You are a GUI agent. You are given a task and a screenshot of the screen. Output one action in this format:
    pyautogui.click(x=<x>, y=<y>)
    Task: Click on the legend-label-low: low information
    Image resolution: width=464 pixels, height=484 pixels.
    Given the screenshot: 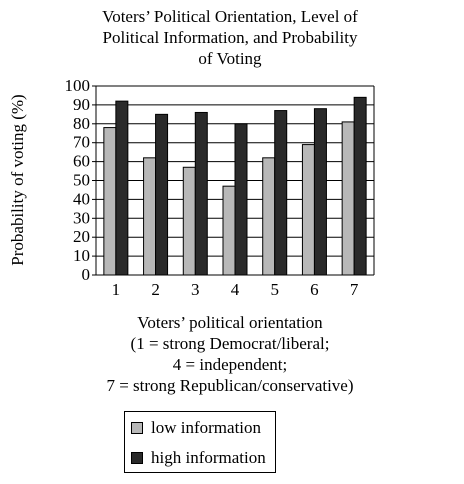 What is the action you would take?
    pyautogui.click(x=206, y=428)
    